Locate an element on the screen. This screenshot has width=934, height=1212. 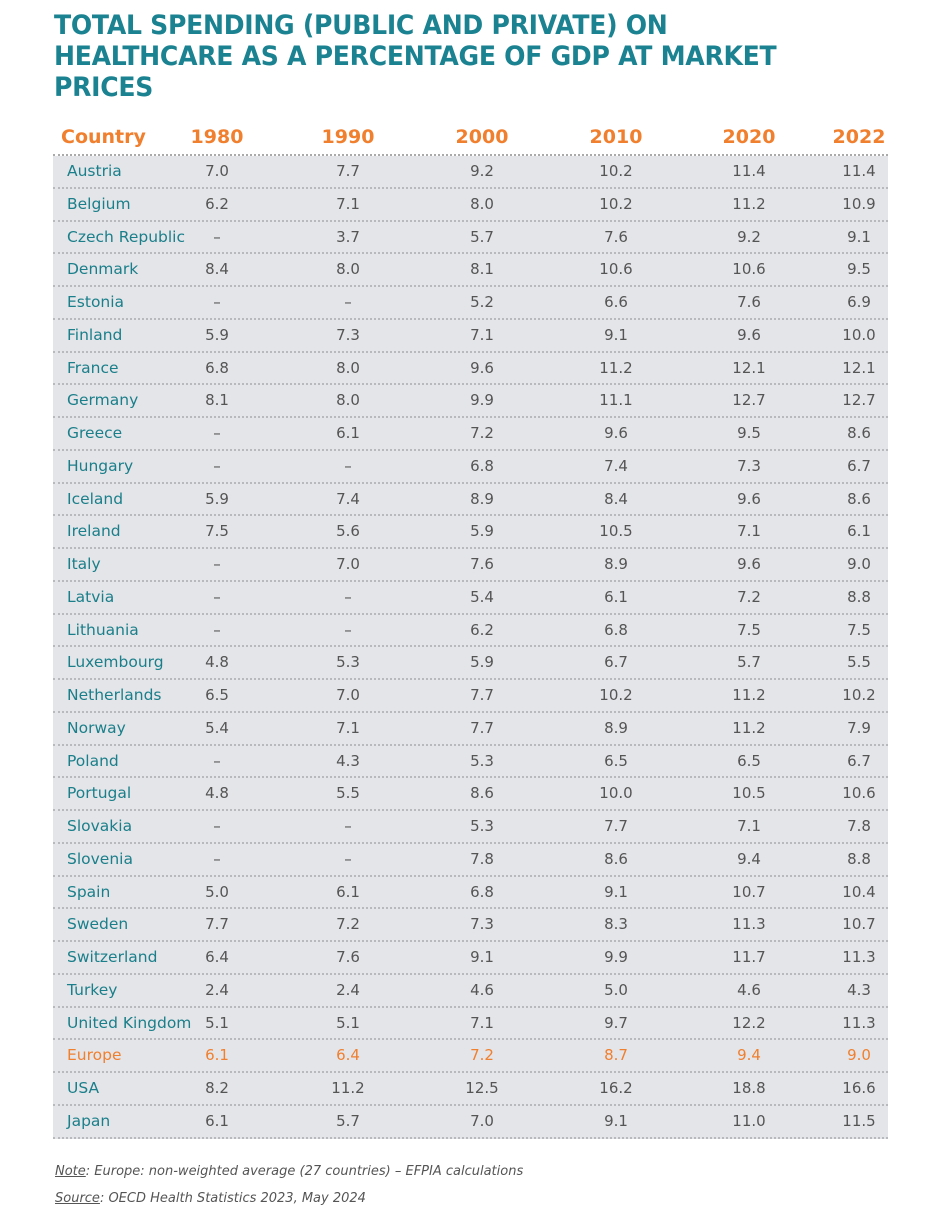
value-cell-2010: 6.1 is located at coordinates (616, 596).